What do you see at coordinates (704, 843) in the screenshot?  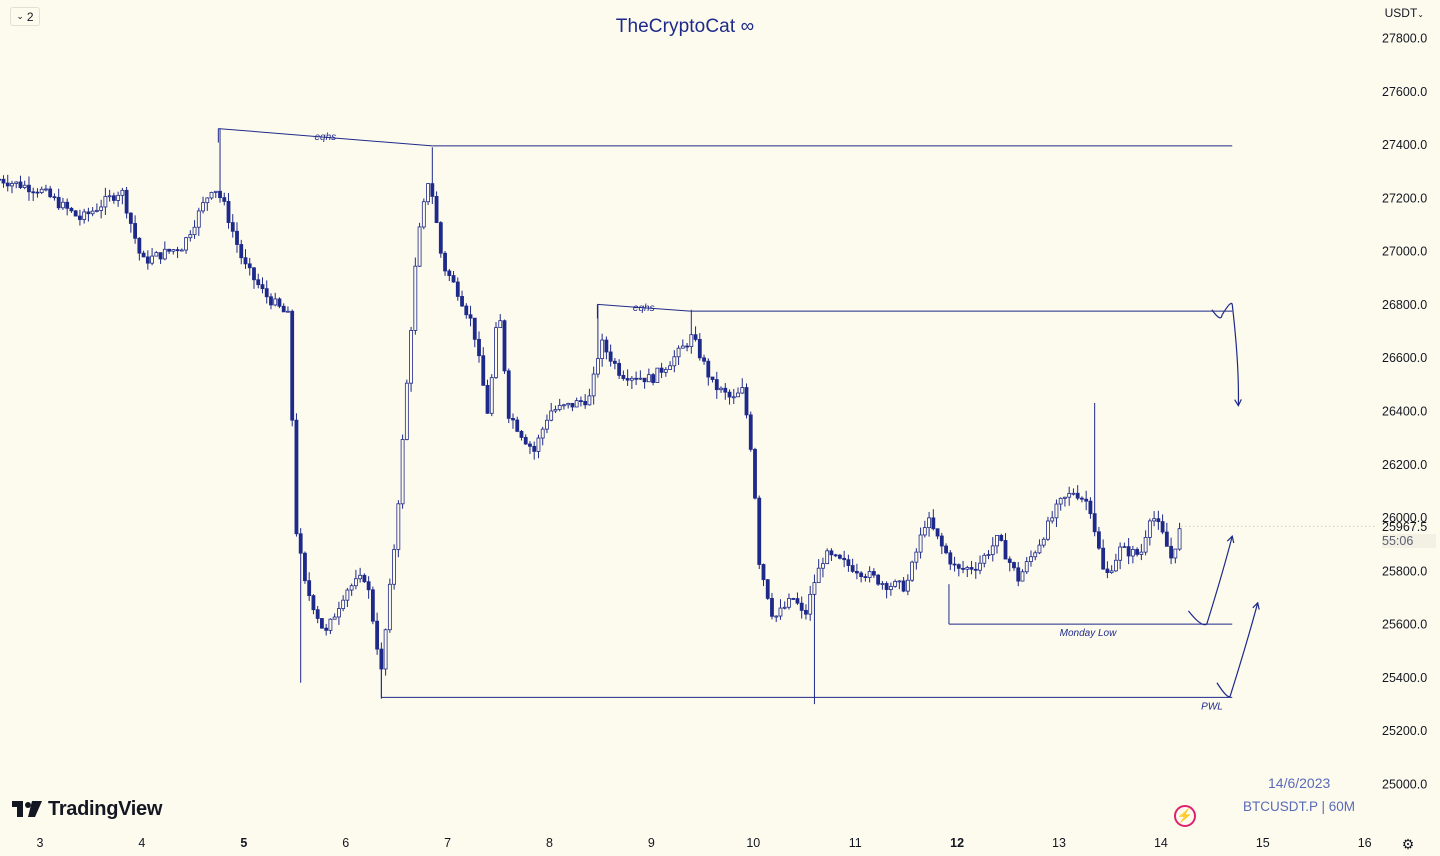 I see `time-axis: 3 4 5 6 7 8 9 10 11 12 13 14 15 16` at bounding box center [704, 843].